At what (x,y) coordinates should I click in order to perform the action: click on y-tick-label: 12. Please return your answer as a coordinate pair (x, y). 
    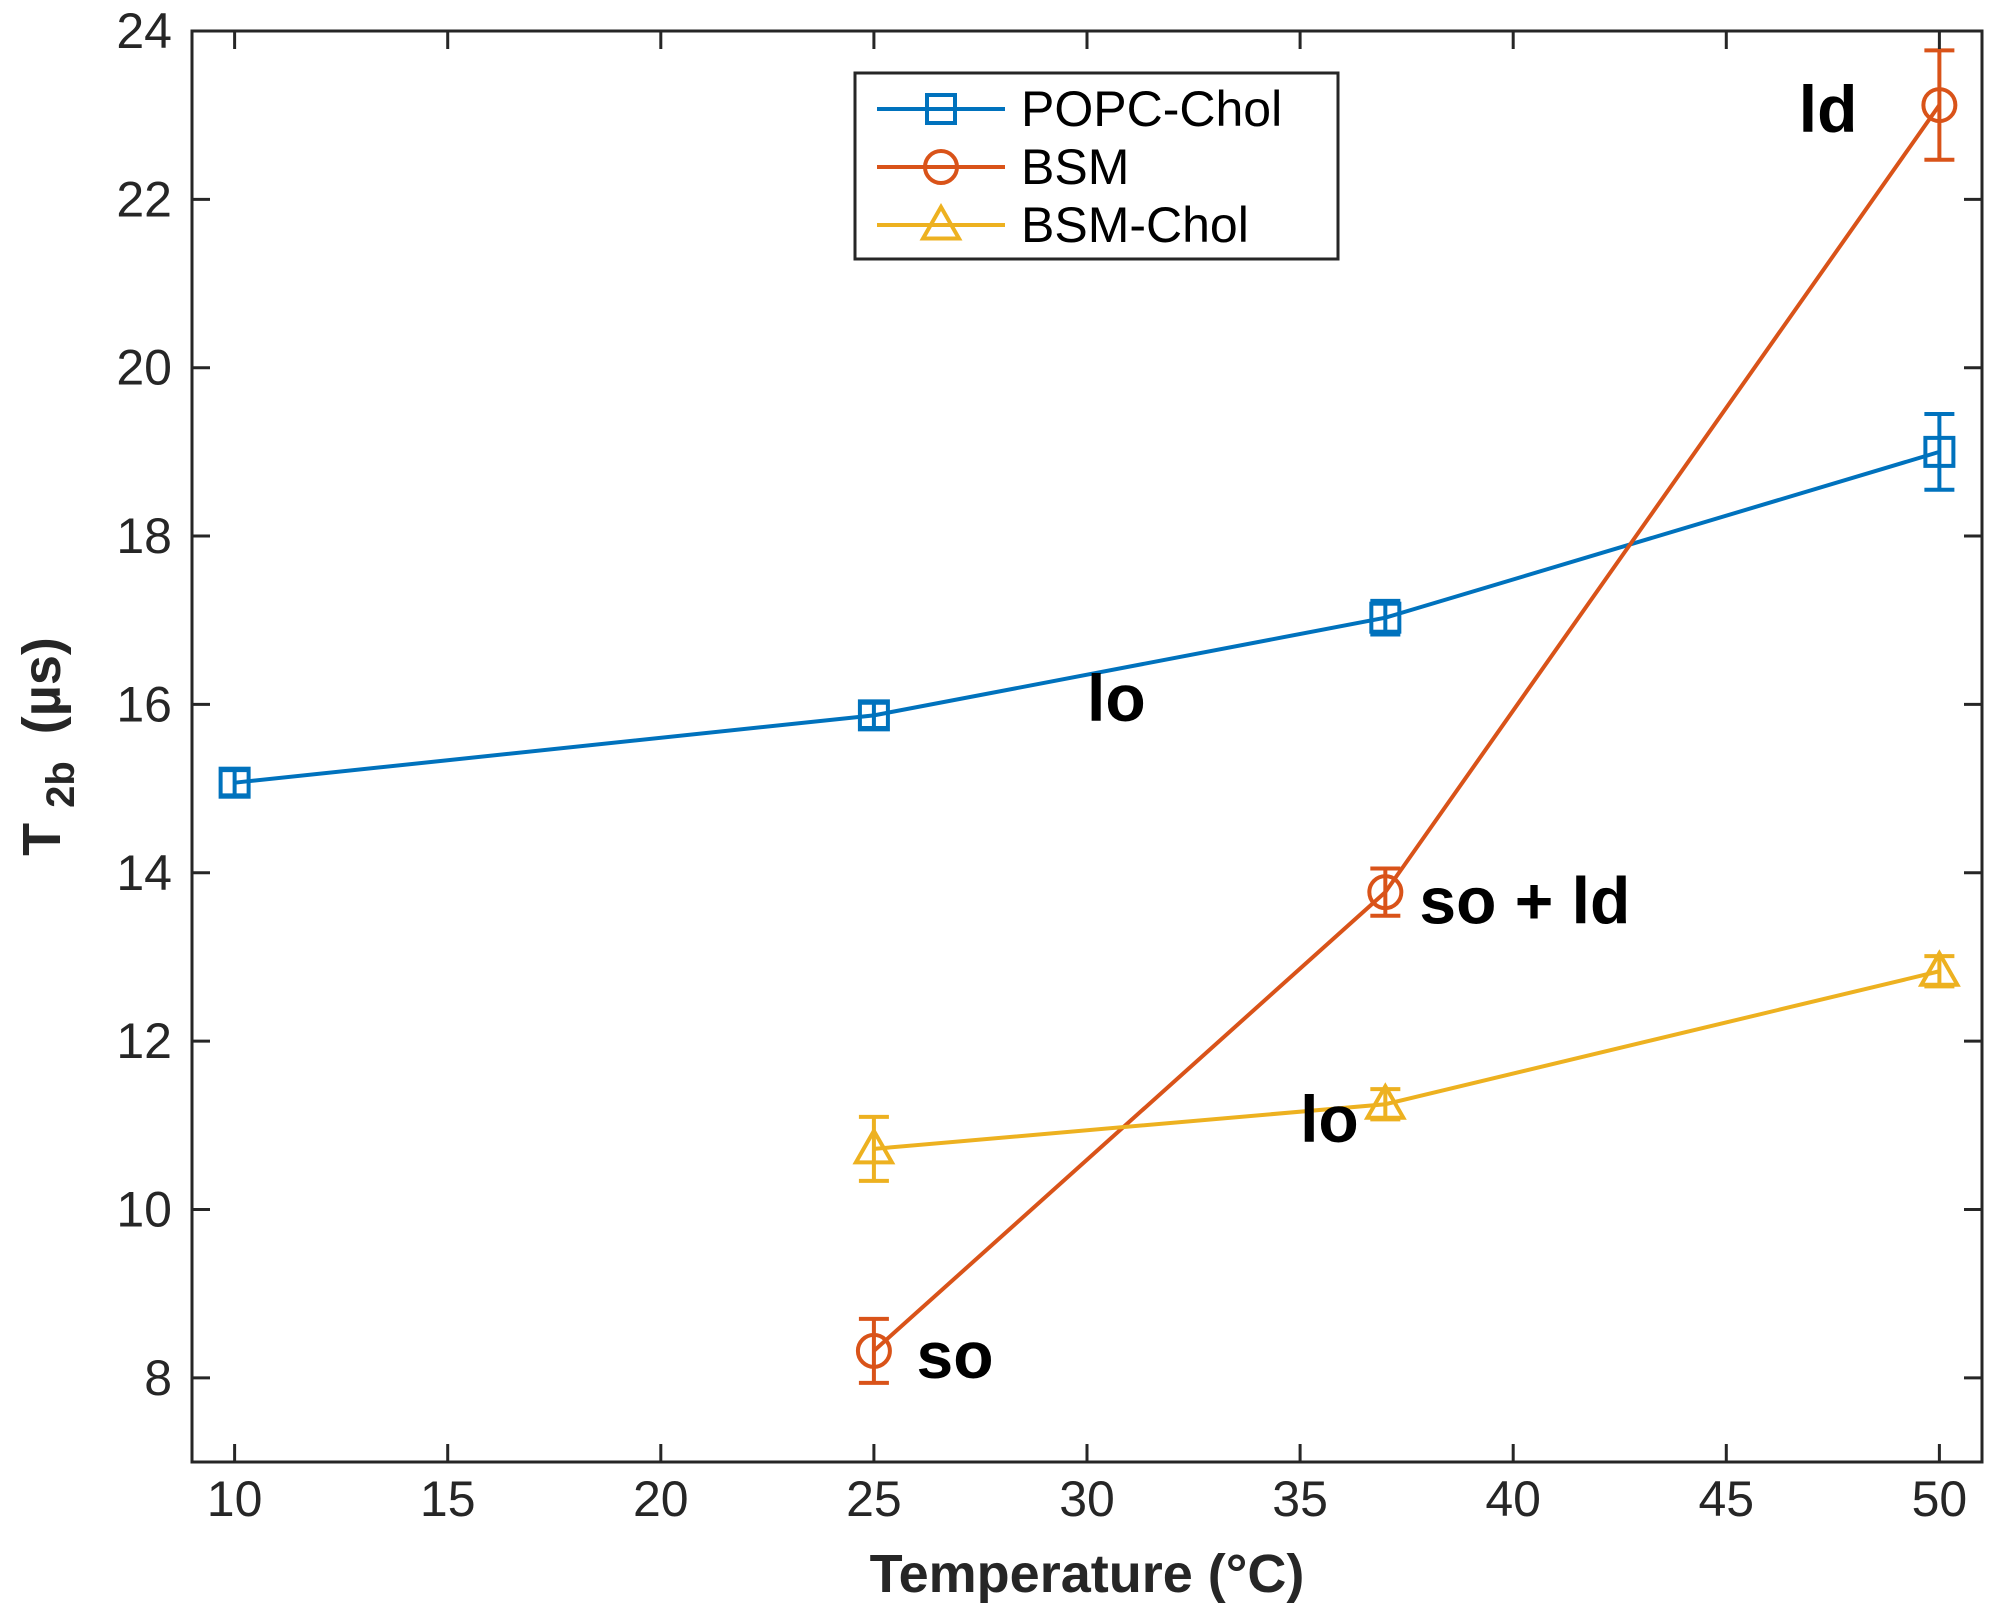
    Looking at the image, I should click on (144, 1041).